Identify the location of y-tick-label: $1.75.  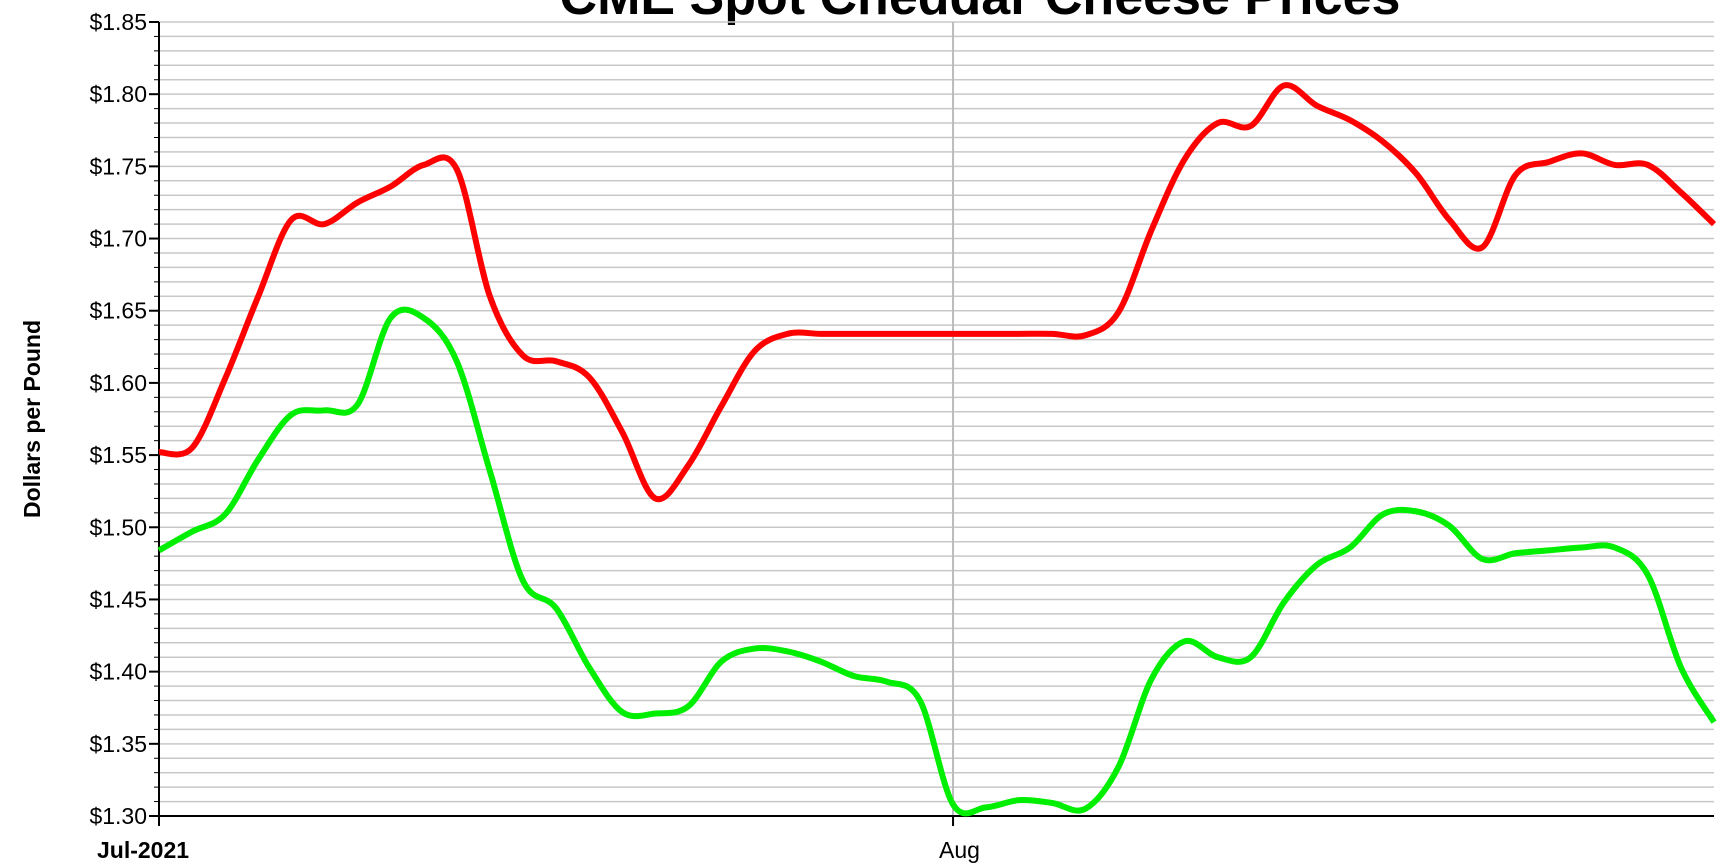
(118, 166).